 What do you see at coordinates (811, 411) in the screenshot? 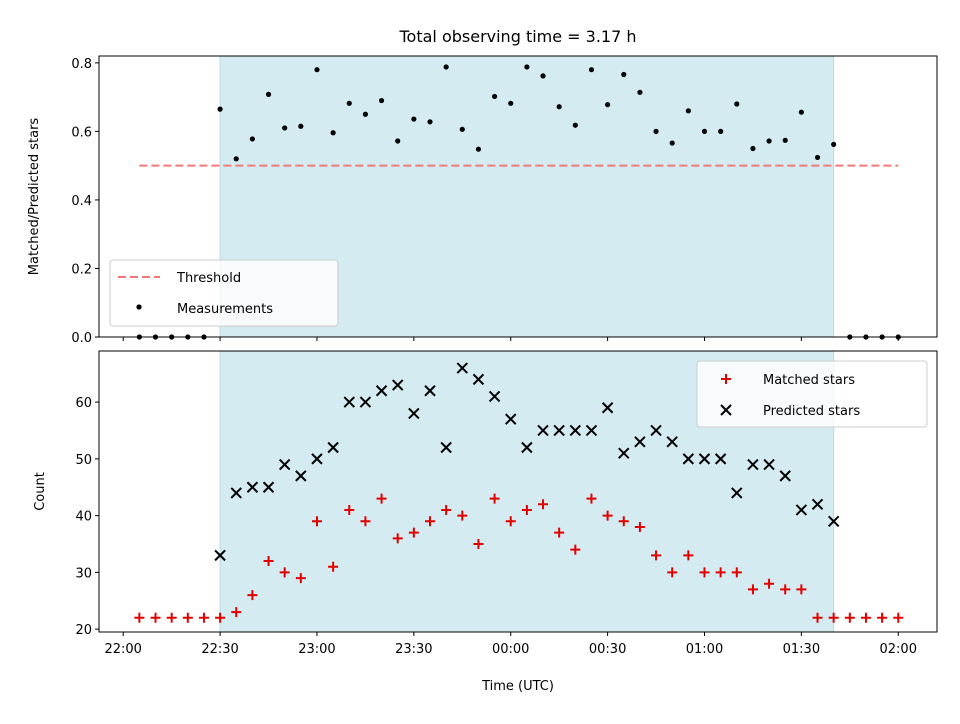
I see `legend-predicted-label: Predicted stars` at bounding box center [811, 411].